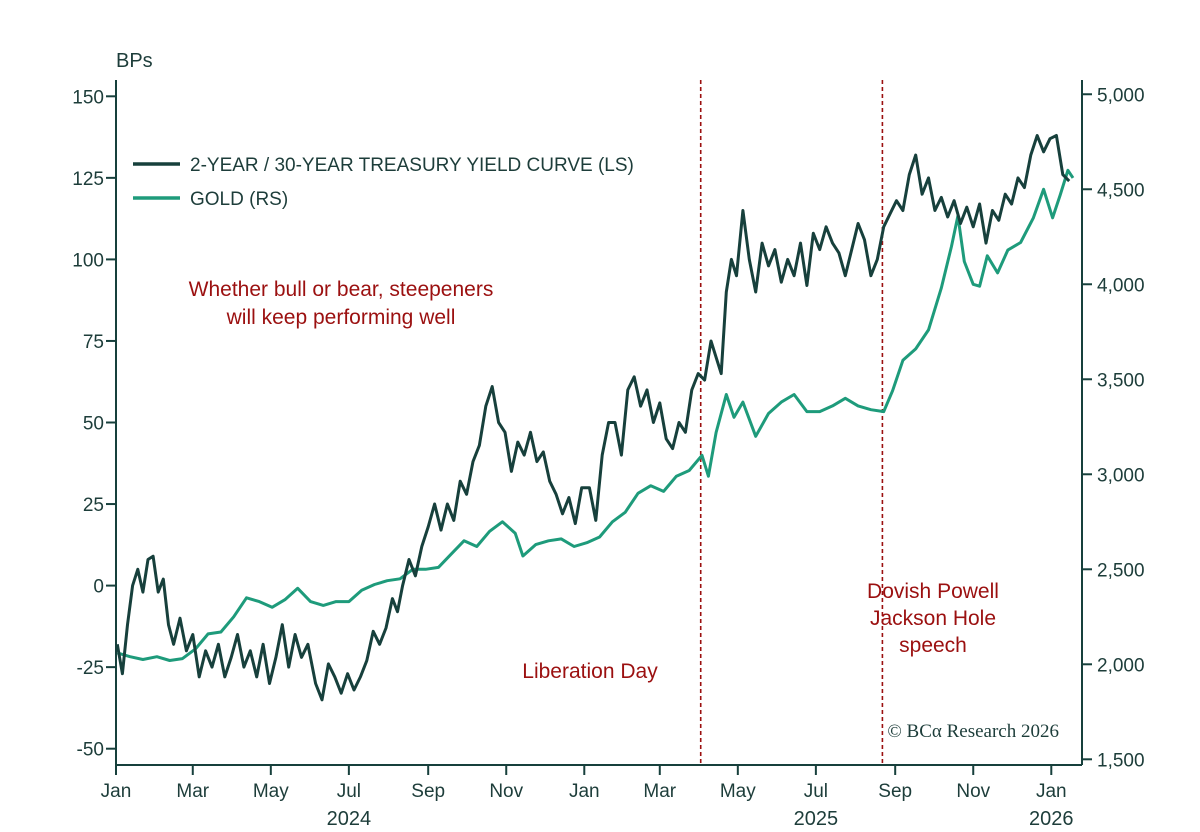  Describe the element at coordinates (93, 342) in the screenshot. I see `left-tick-label: 75` at that location.